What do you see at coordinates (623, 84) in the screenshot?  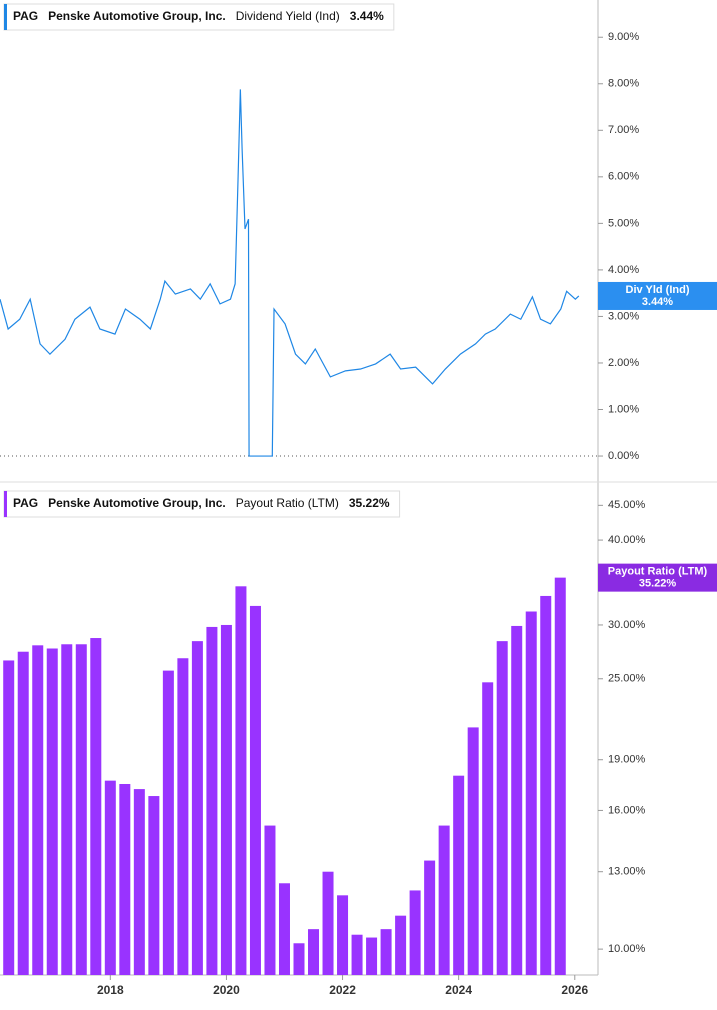 I see `y-tick-label: 8.00%` at bounding box center [623, 84].